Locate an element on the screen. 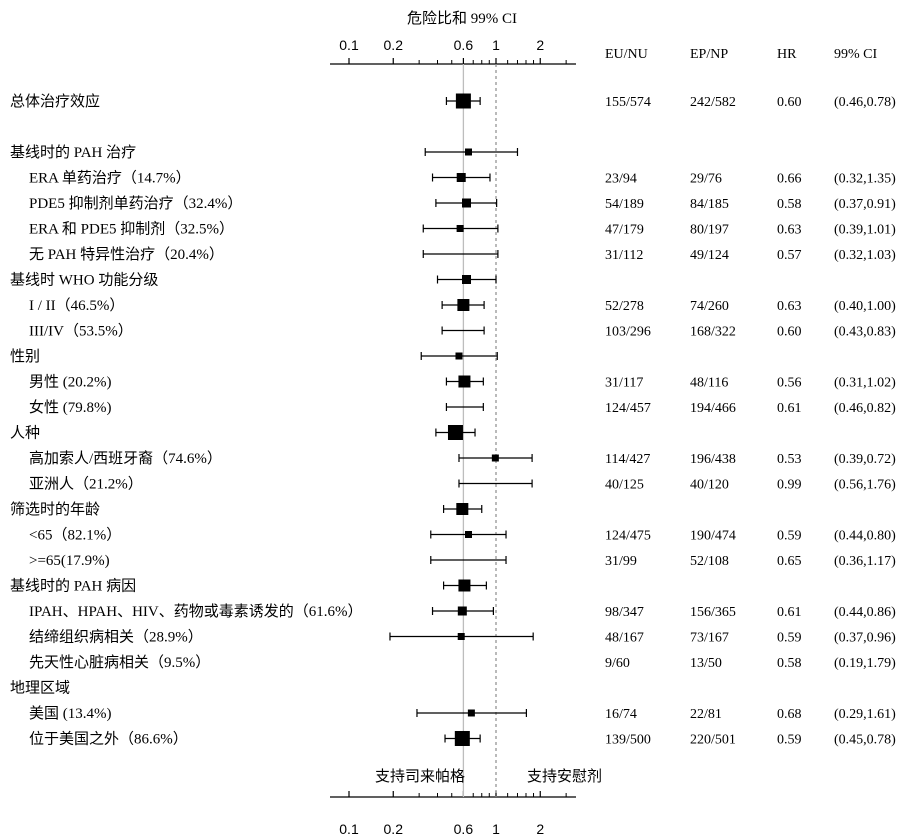 The width and height of the screenshot is (917, 839). row-ci: (0.39,0.72) is located at coordinates (865, 459).